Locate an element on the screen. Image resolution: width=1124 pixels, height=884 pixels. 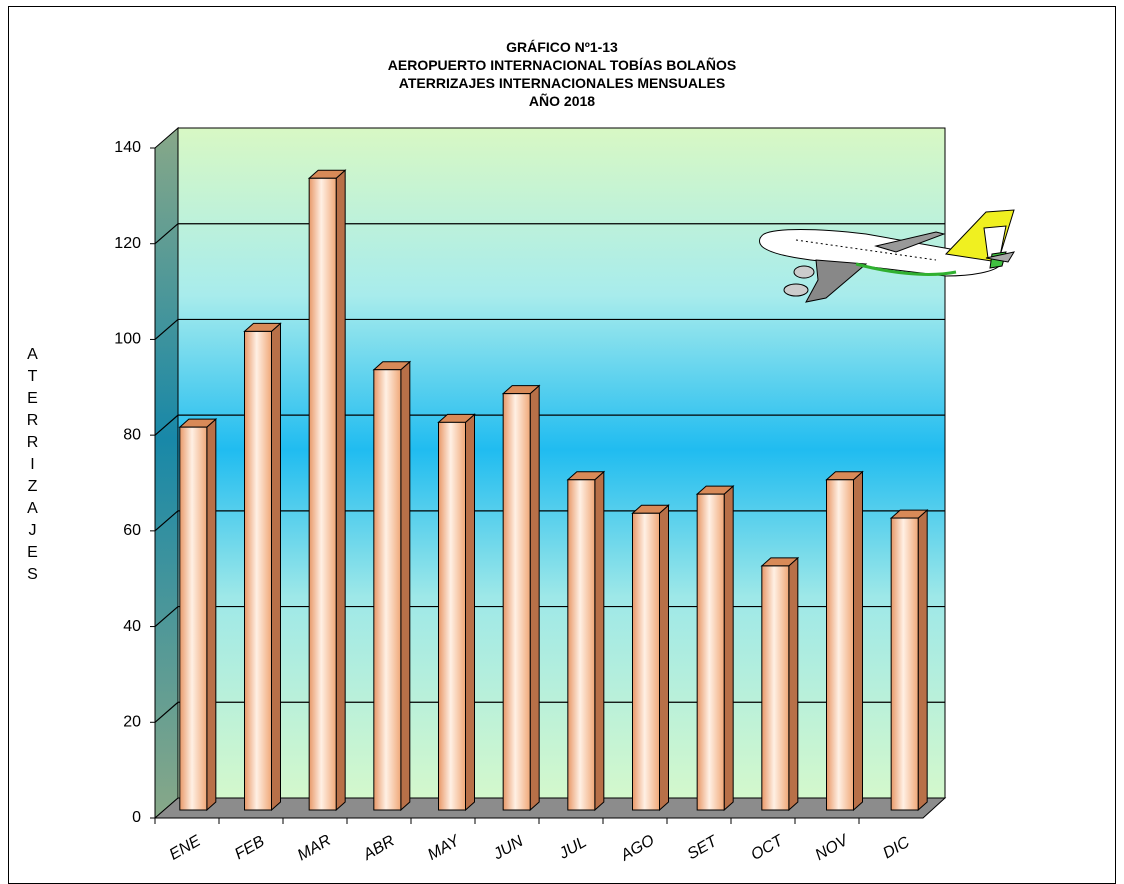
x-tick-label: JUN is located at coordinates (508, 848).